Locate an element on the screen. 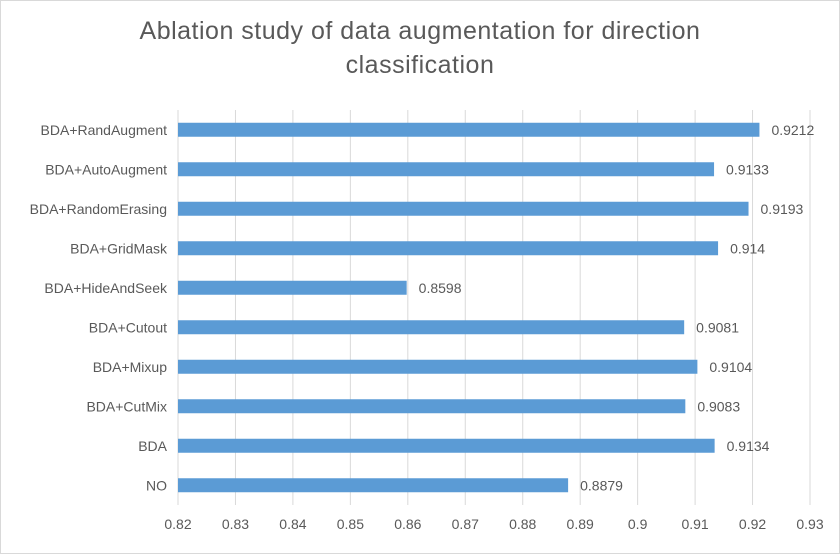 Image resolution: width=840 pixels, height=554 pixels. x-tick-label: 0.93 is located at coordinates (809, 524).